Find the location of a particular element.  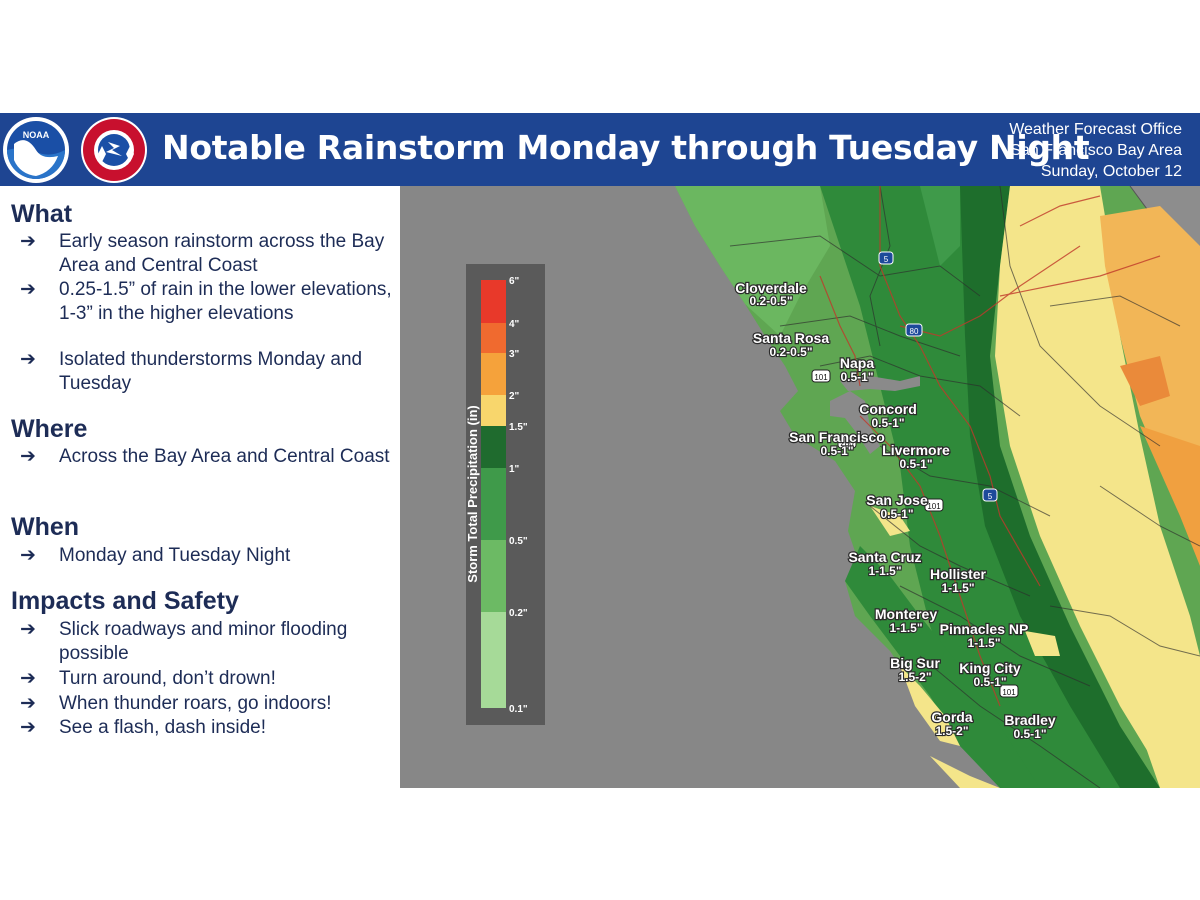

svg-text: San Francisco is located at coordinates (837, 437).